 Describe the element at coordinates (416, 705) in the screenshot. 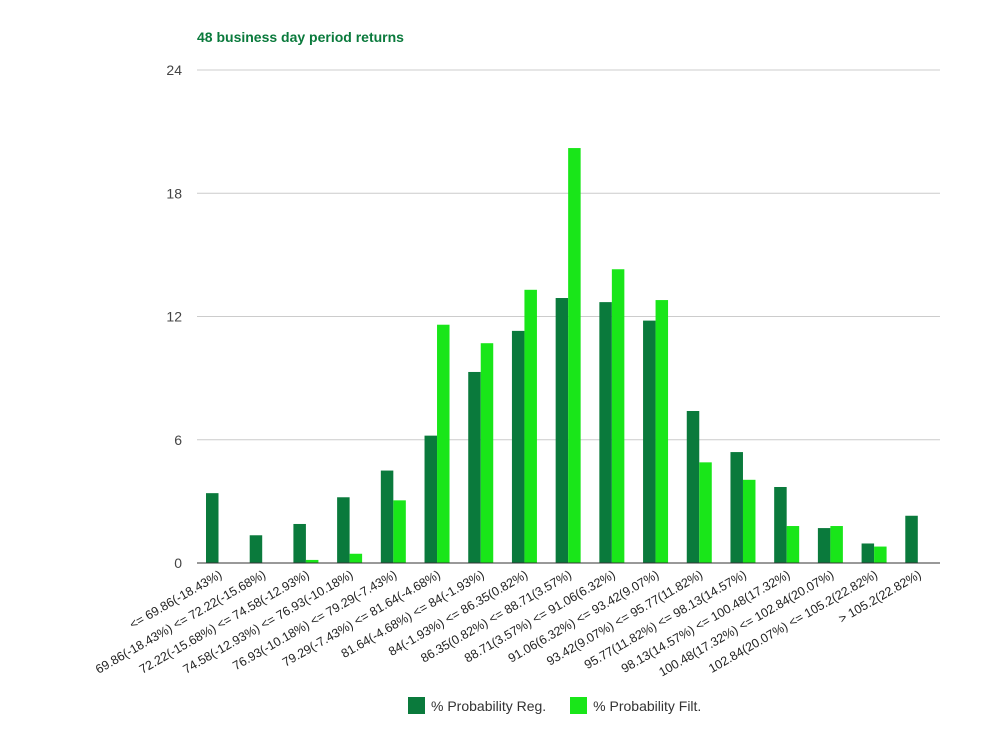

I see `legend-swatch-reg` at that location.